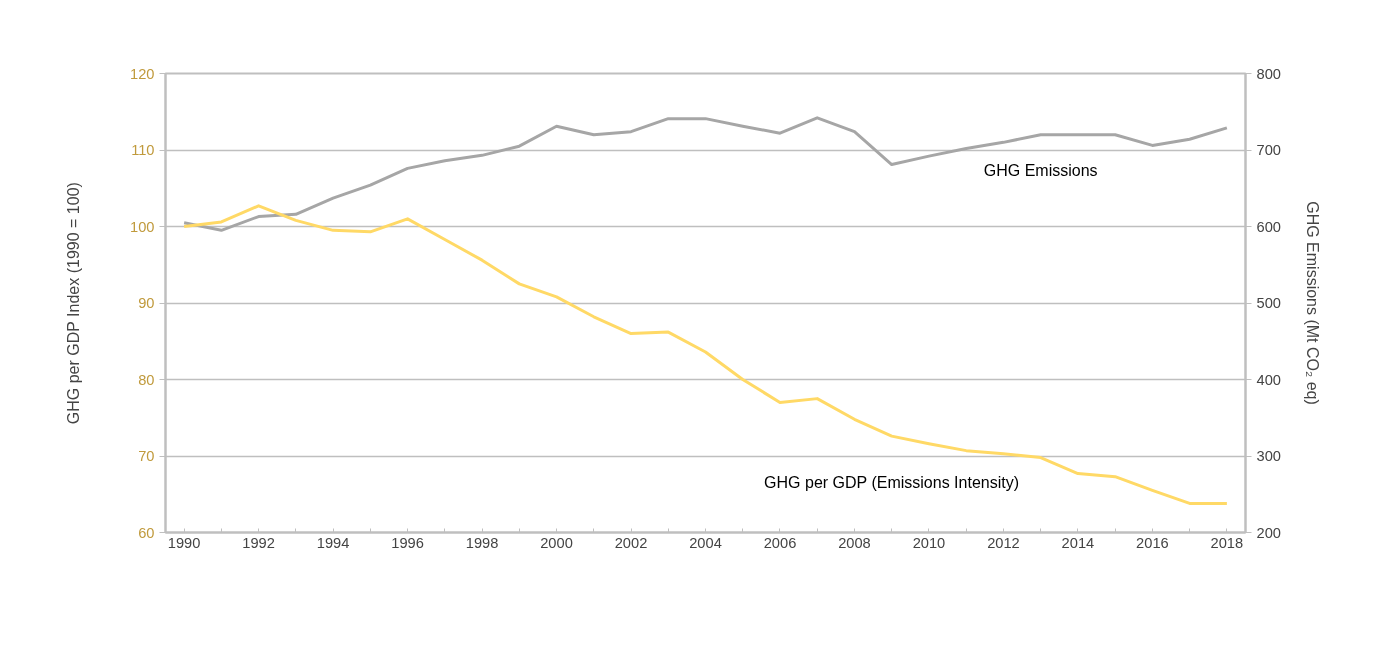 The height and width of the screenshot is (650, 1379). I want to click on x-tick-label: 1990, so click(184, 542).